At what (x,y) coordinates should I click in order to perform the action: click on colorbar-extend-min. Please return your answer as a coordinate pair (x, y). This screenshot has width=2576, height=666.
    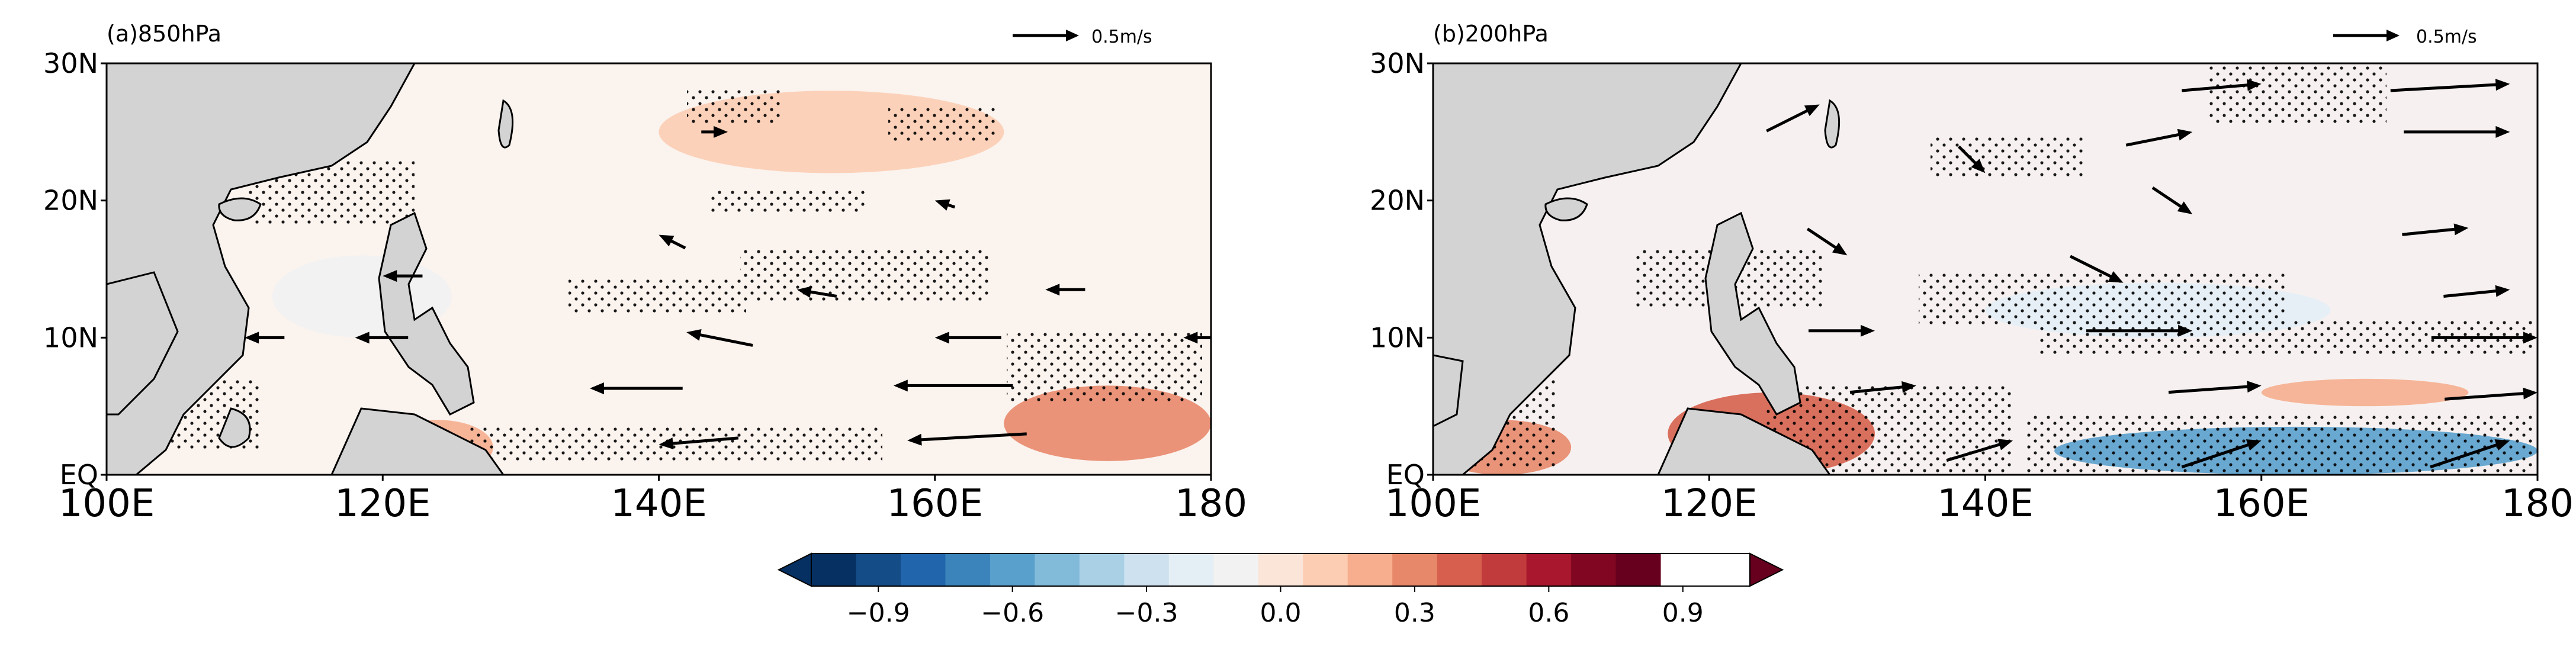
    Looking at the image, I should click on (794, 569).